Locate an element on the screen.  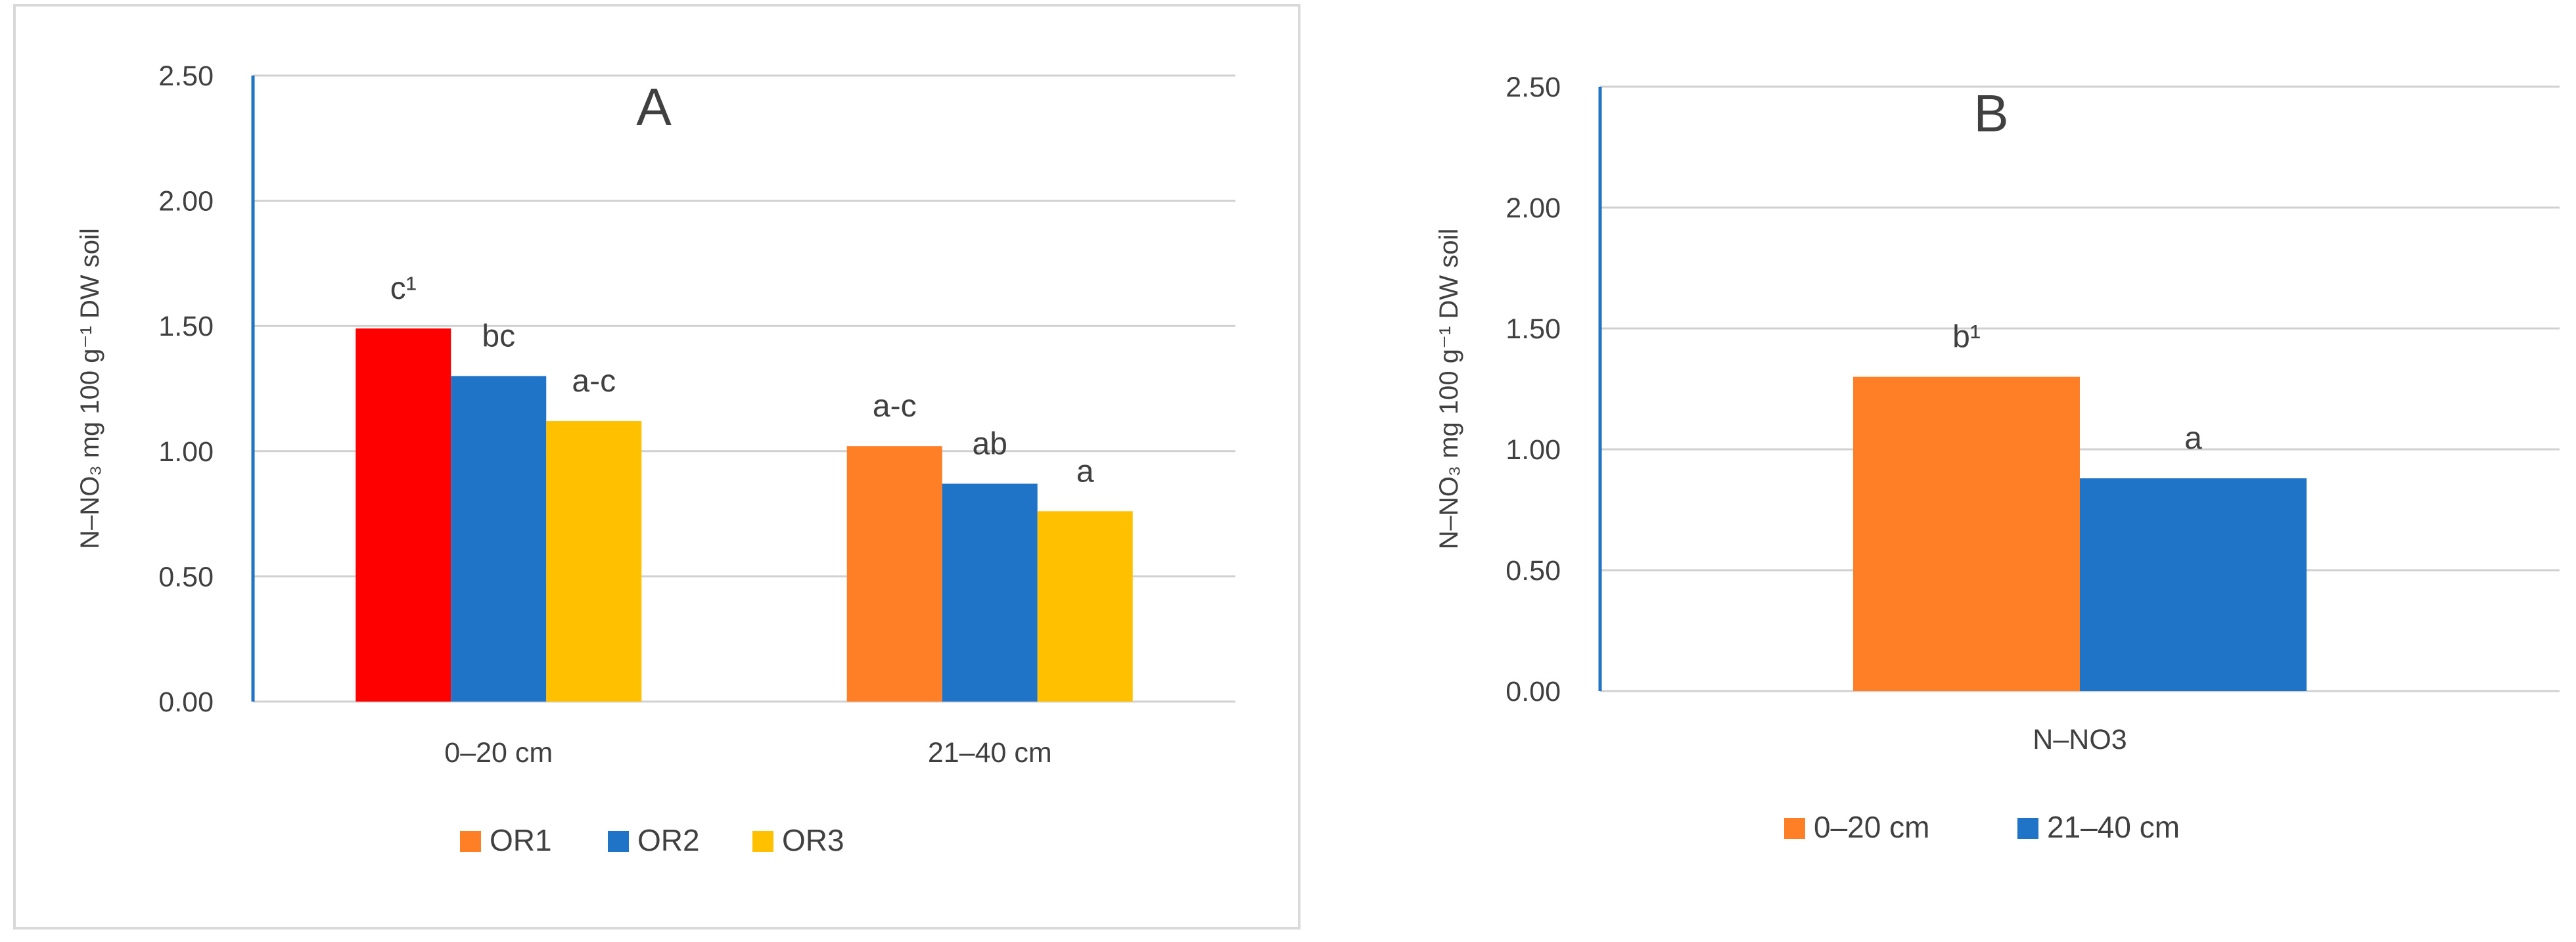
bar-data-label: bc is located at coordinates (498, 336).